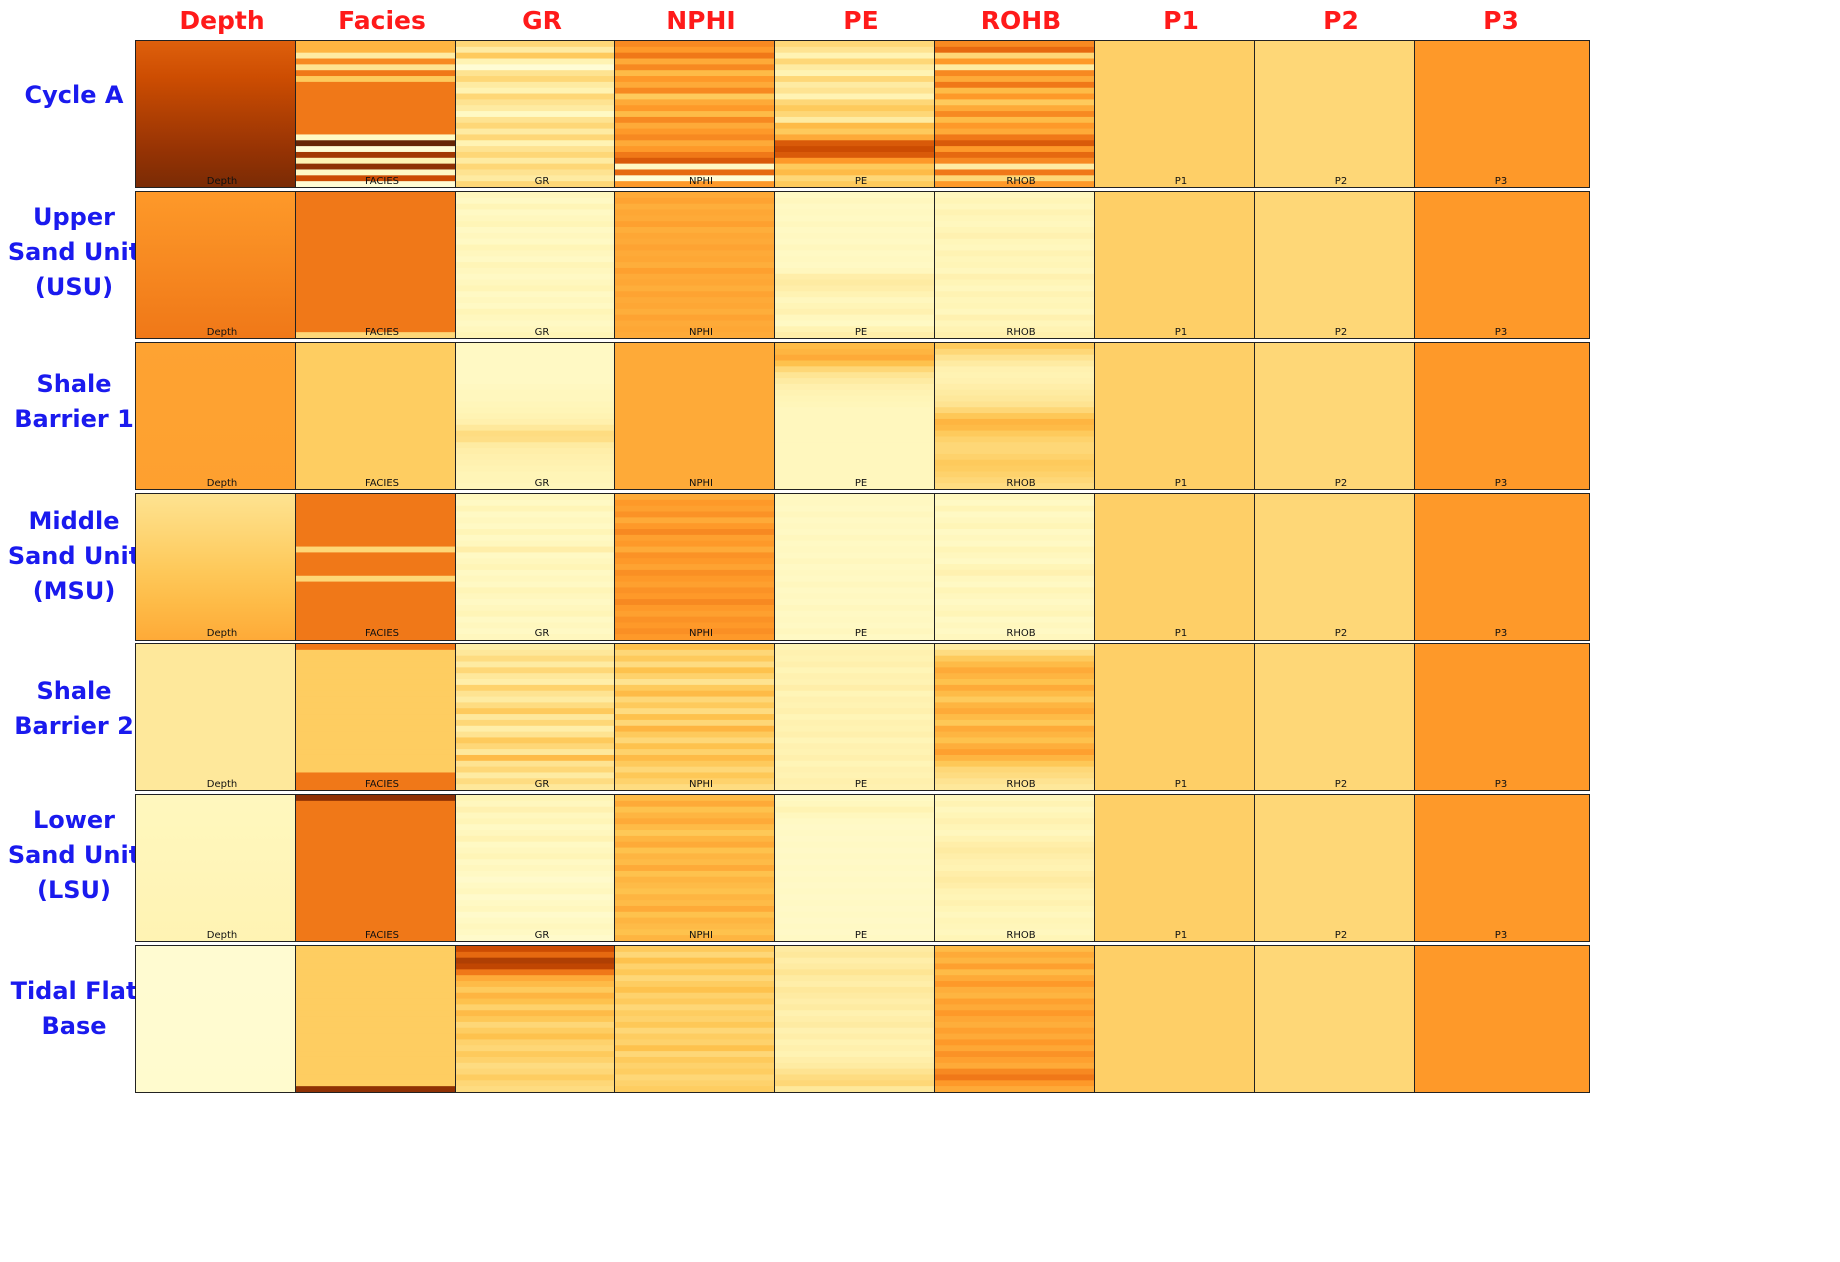  Describe the element at coordinates (382, 20) in the screenshot. I see `column-header-facies: Facies` at that location.